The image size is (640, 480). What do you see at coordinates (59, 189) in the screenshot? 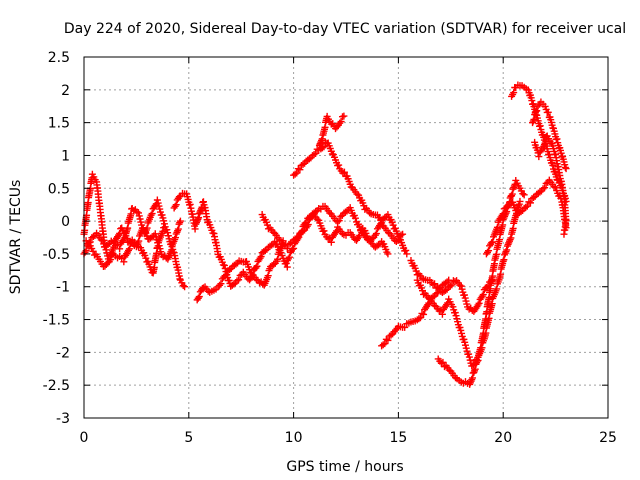
I see `y-tick-label: 0.5` at bounding box center [59, 189].